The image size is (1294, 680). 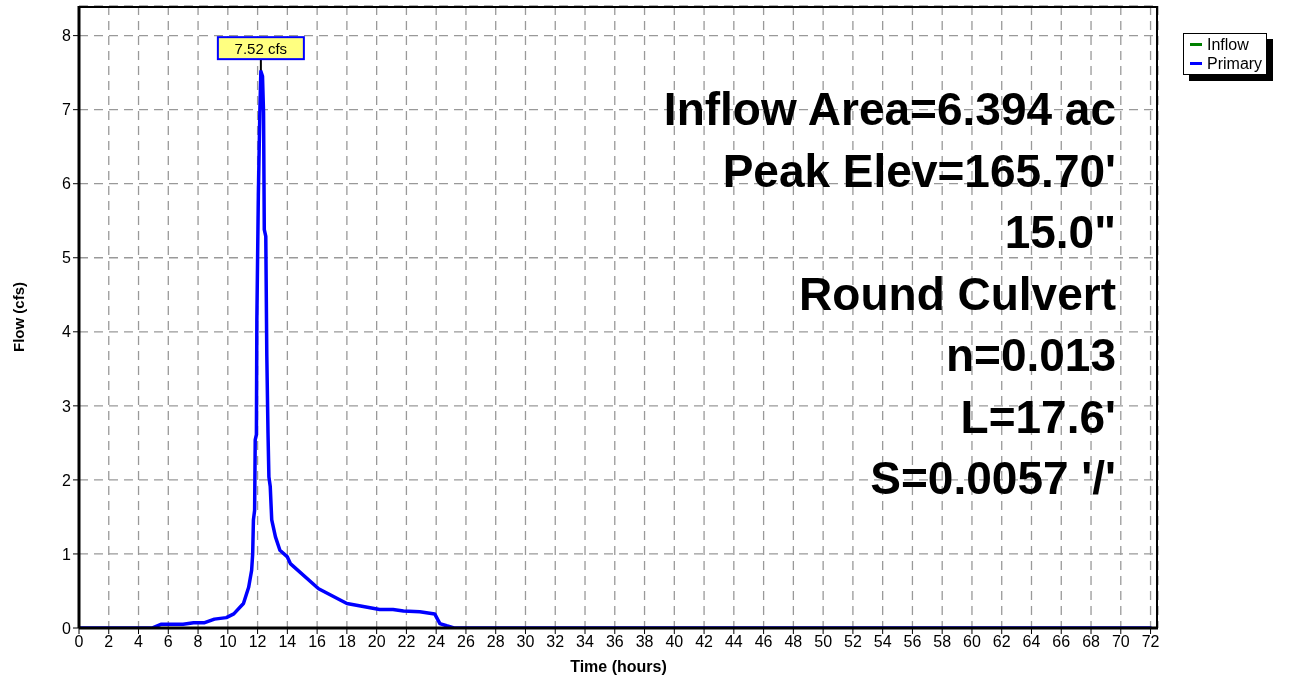 What do you see at coordinates (614, 642) in the screenshot?
I see `x-tick-label: 36` at bounding box center [614, 642].